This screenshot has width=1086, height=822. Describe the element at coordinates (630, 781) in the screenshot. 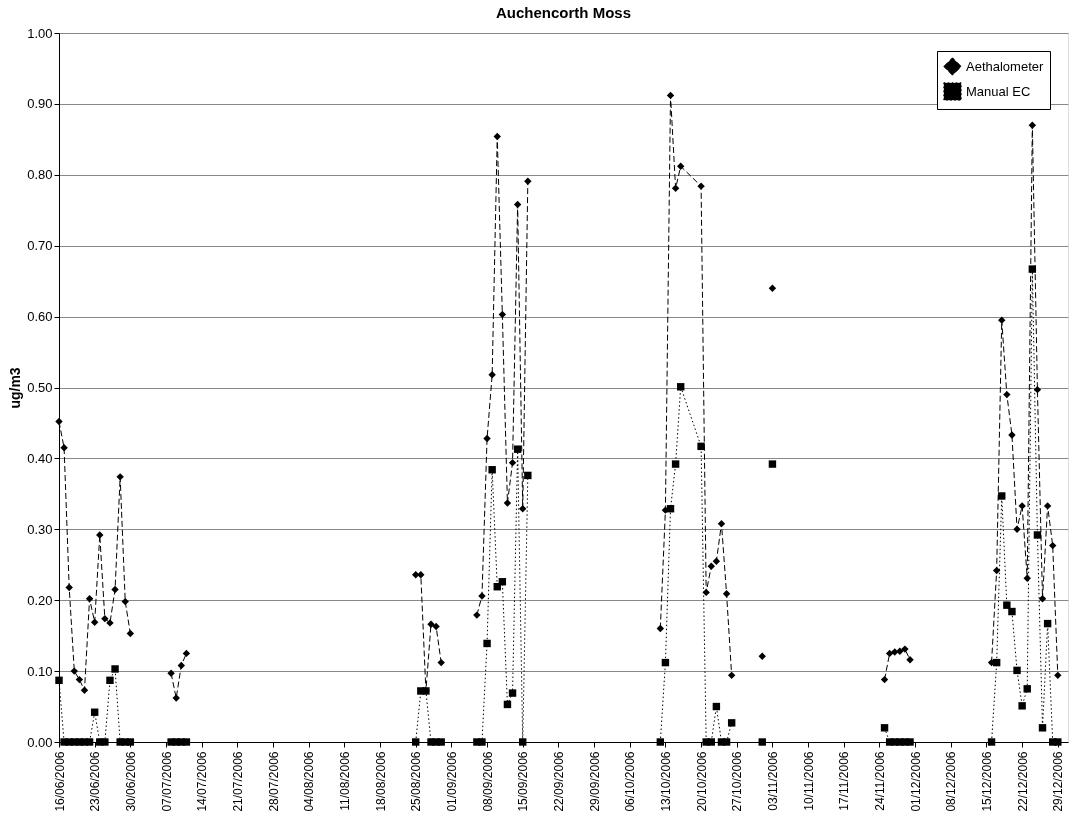

I see `x-tick-label: 06/10/2006` at that location.